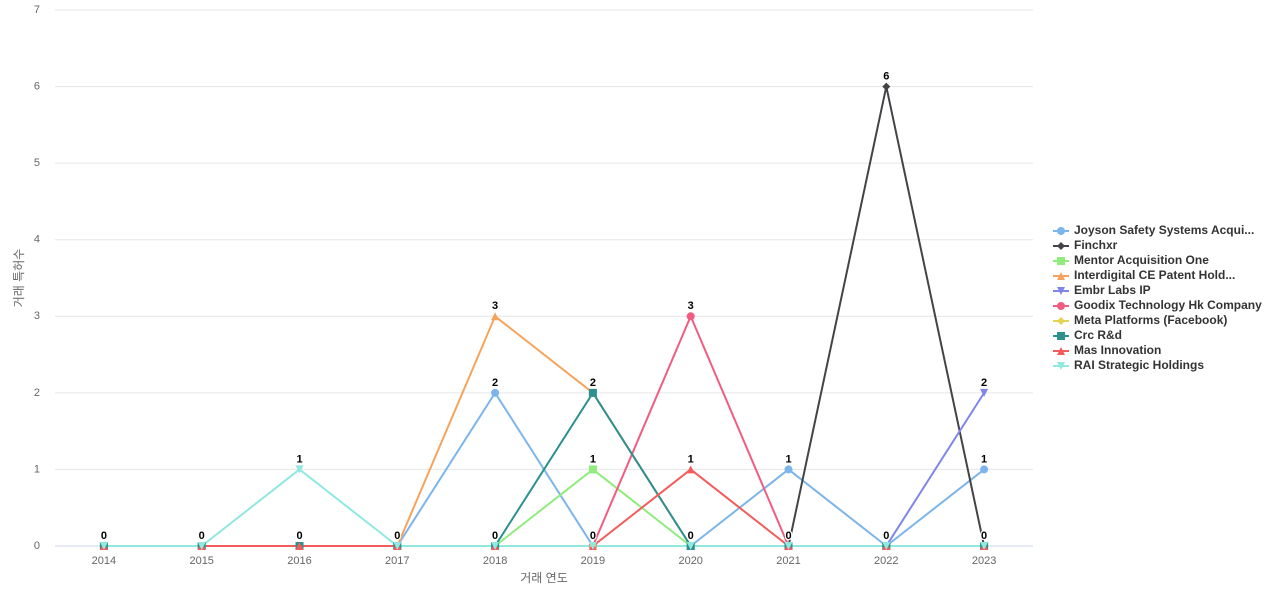 Image resolution: width=1280 pixels, height=600 pixels. What do you see at coordinates (984, 561) in the screenshot?
I see `x-tick-label: 2023` at bounding box center [984, 561].